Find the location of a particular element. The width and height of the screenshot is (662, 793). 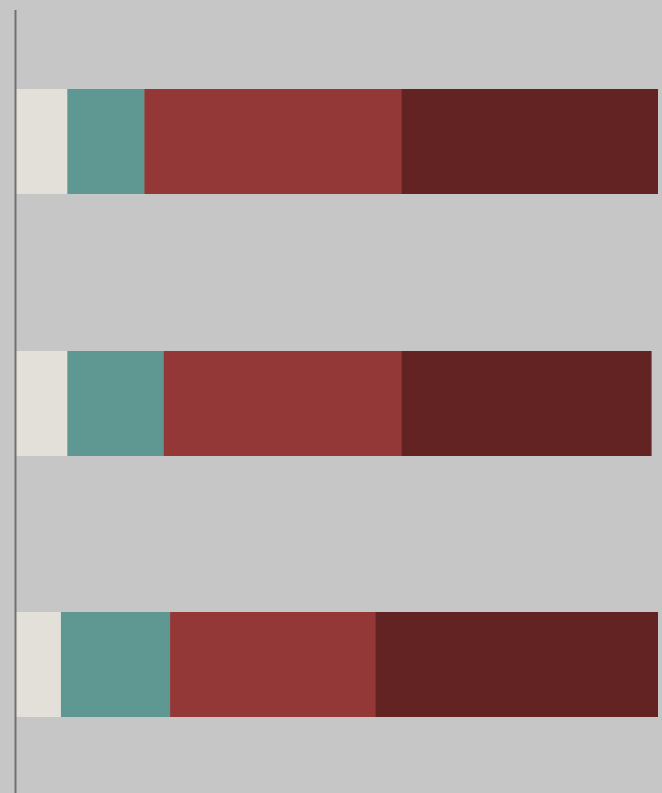

bar-segment-row1-series3 is located at coordinates (273, 141).